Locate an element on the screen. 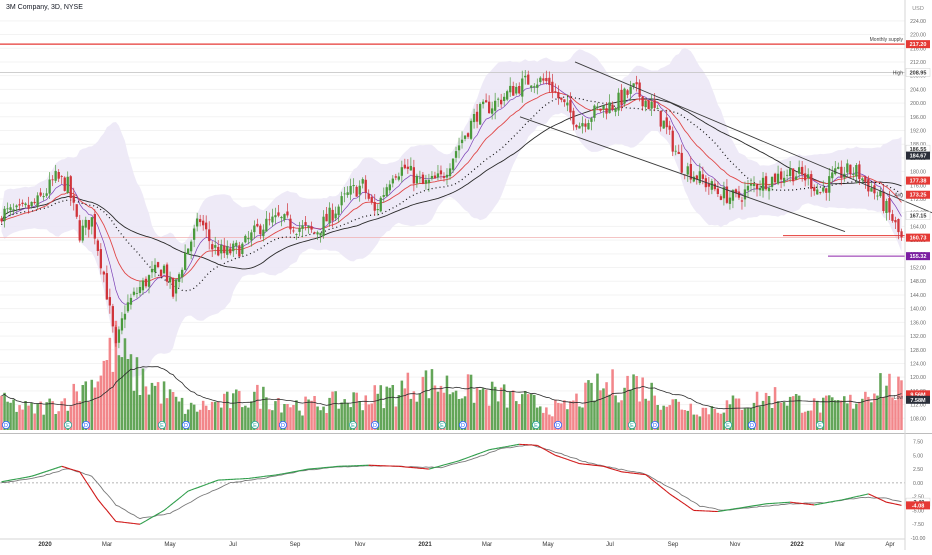  time-tick-label: 2021 is located at coordinates (425, 545).